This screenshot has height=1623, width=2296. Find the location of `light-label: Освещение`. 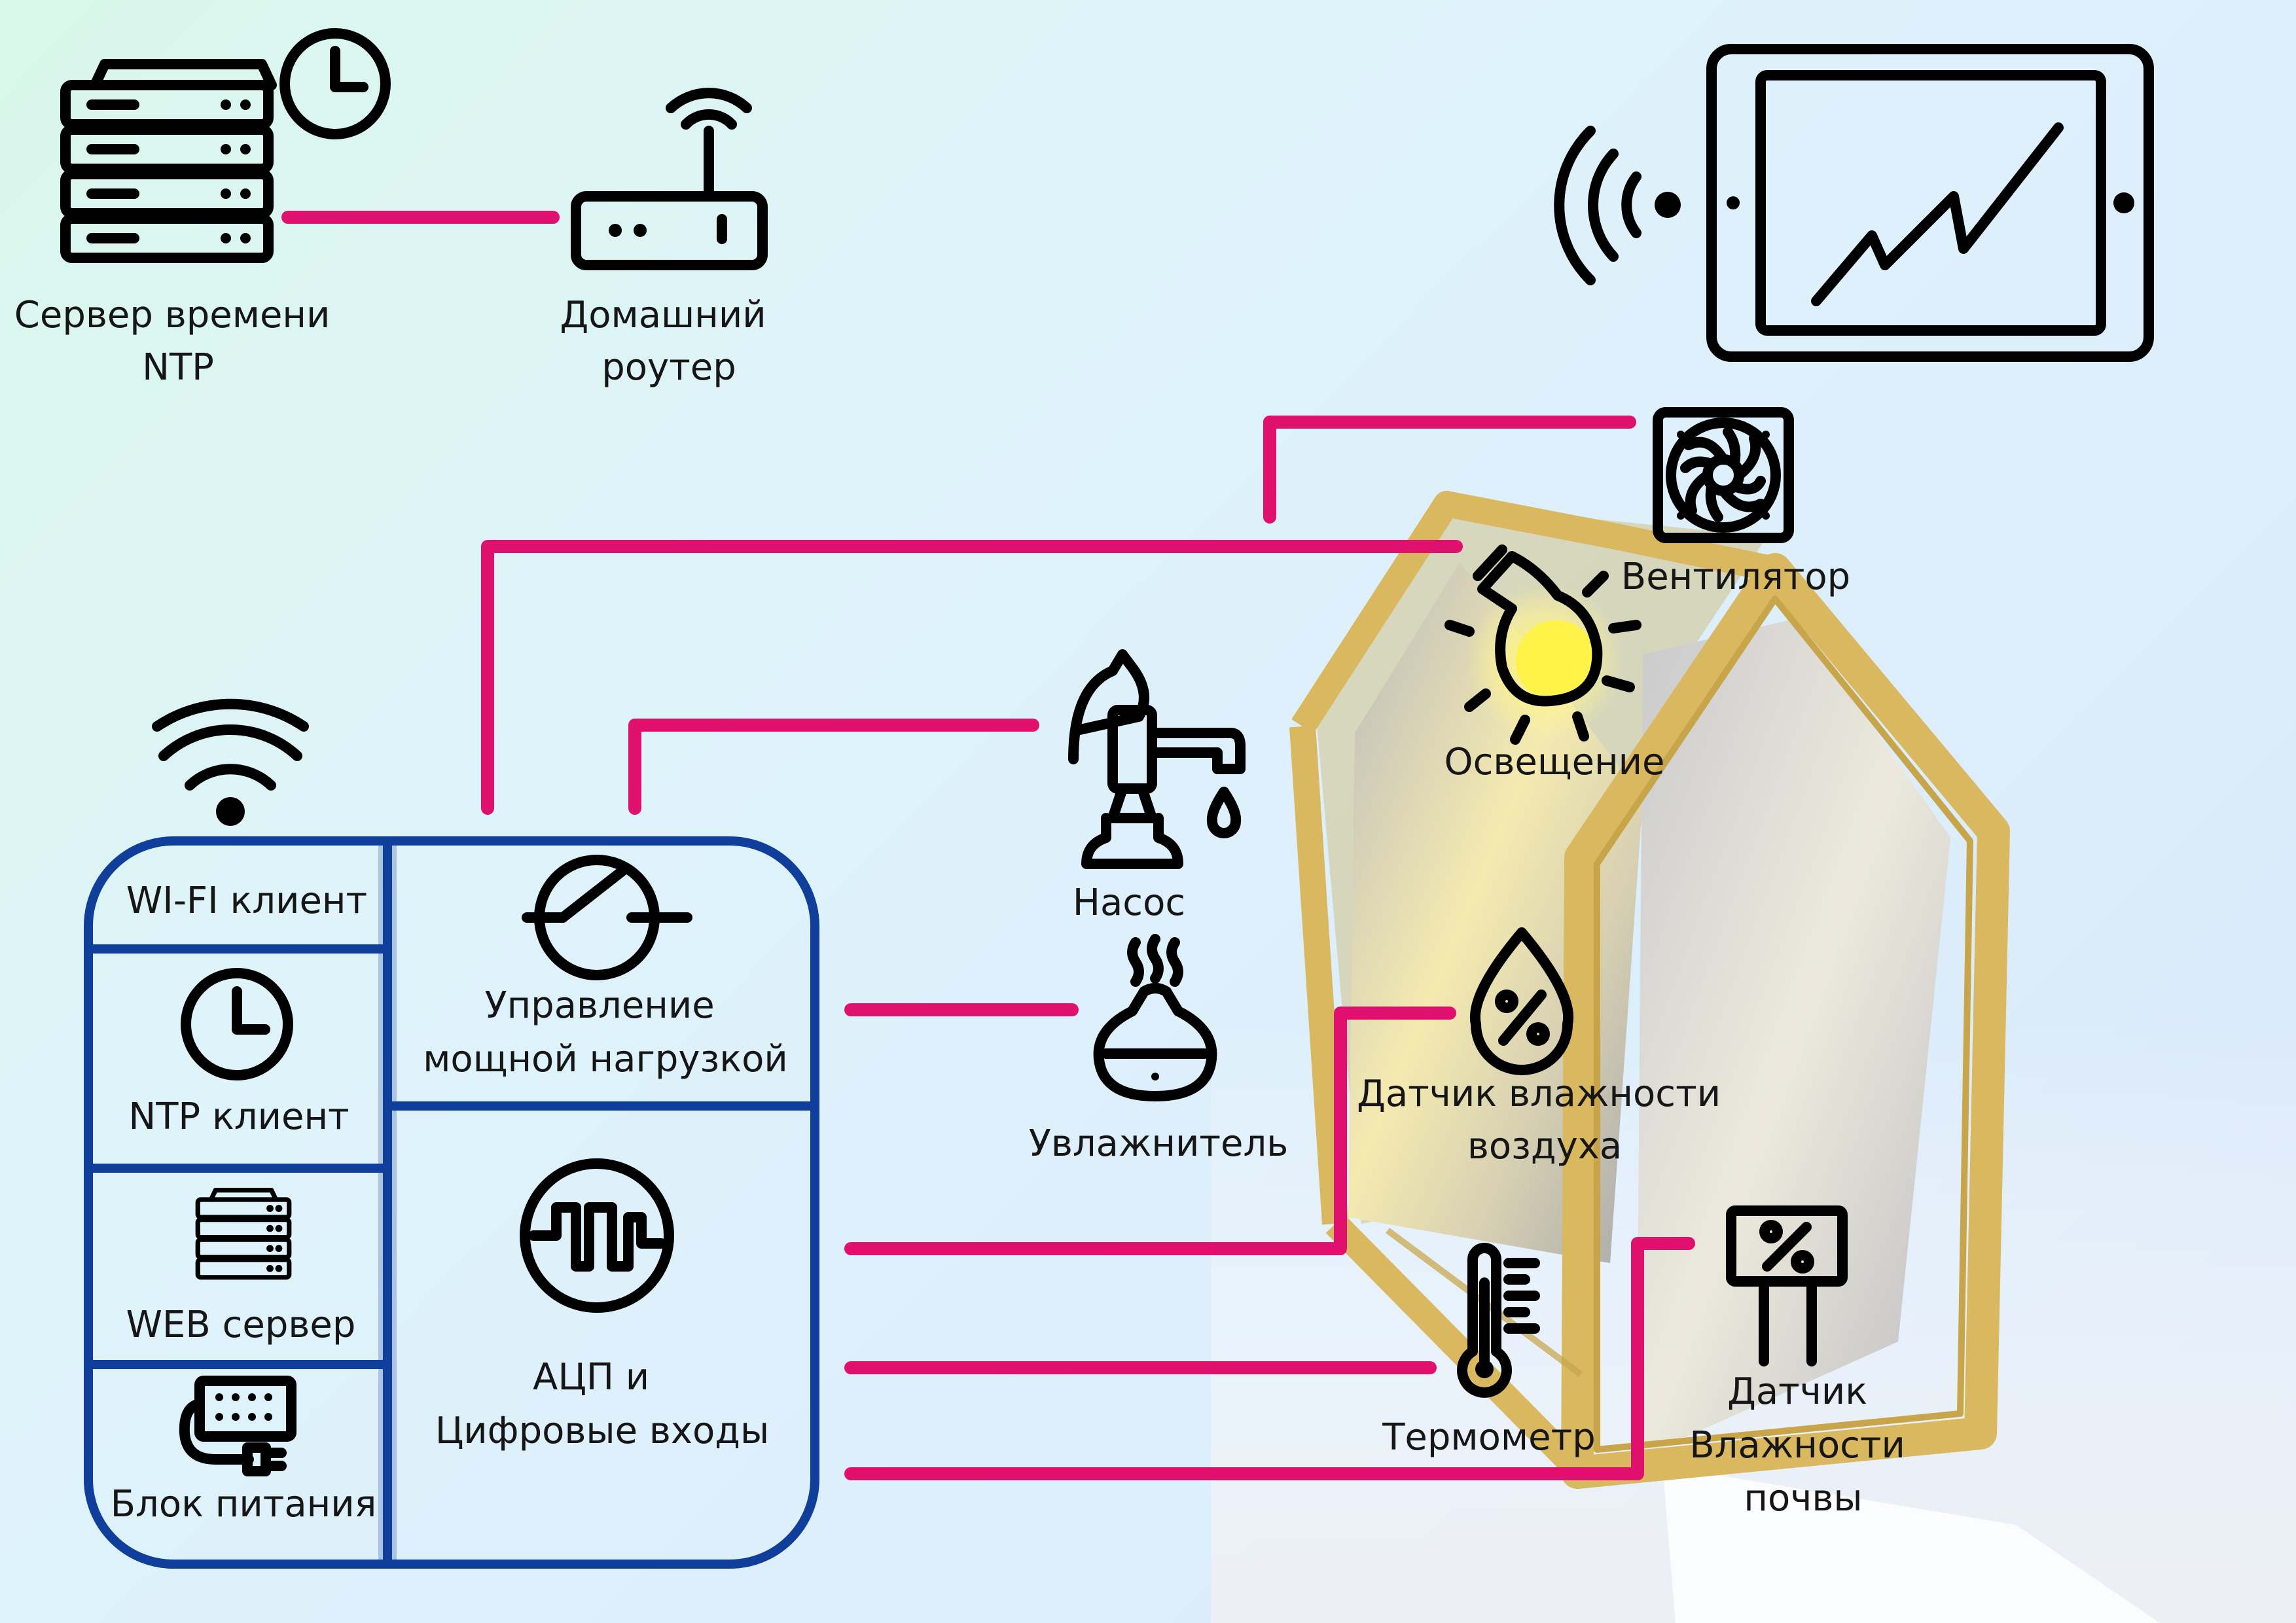

light-label: Освещение is located at coordinates (1554, 762).